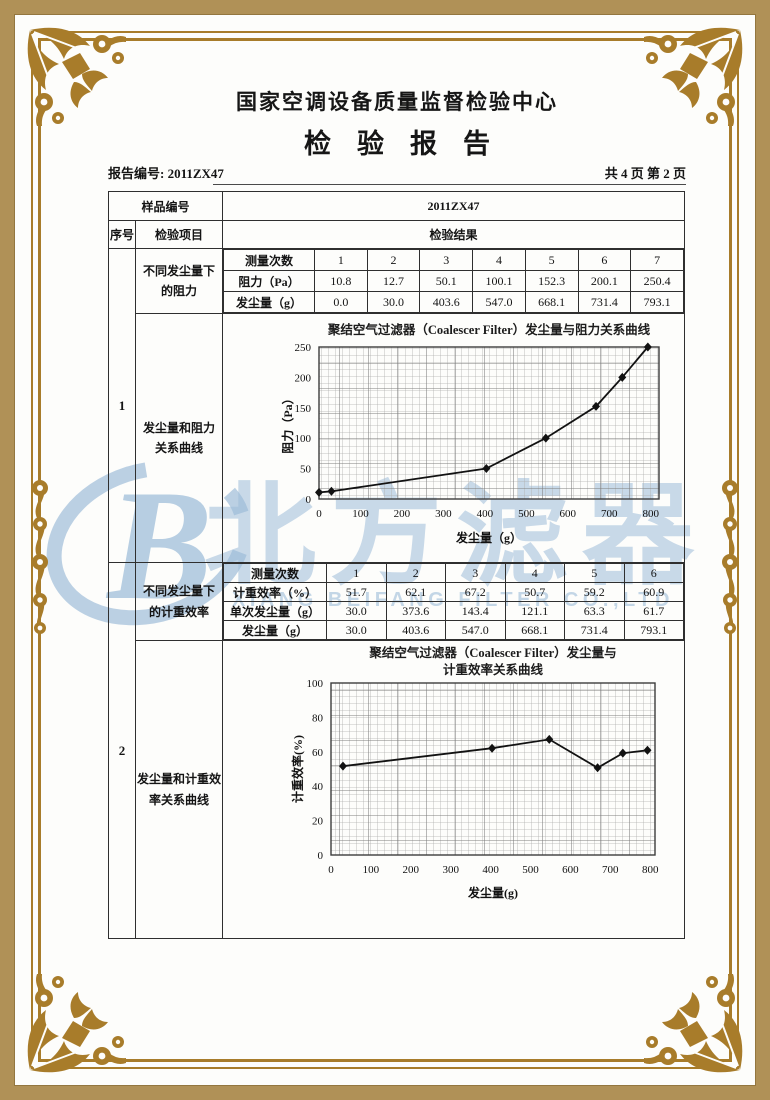 The width and height of the screenshot is (770, 1100). I want to click on y-axis-label: 计重效率(%), so click(297, 769).